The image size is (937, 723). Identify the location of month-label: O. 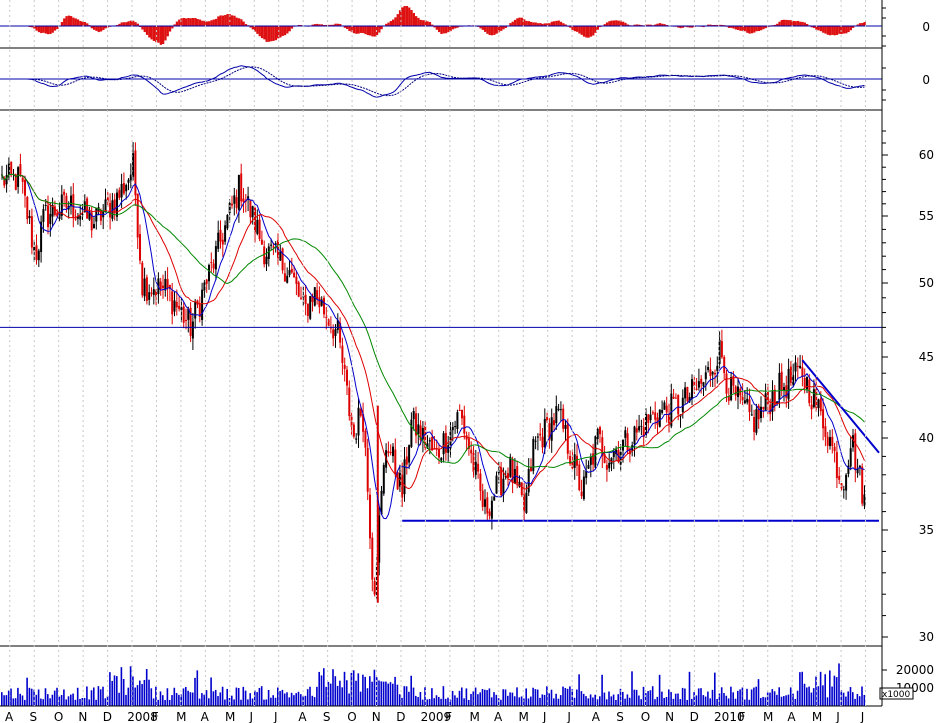
(645, 716).